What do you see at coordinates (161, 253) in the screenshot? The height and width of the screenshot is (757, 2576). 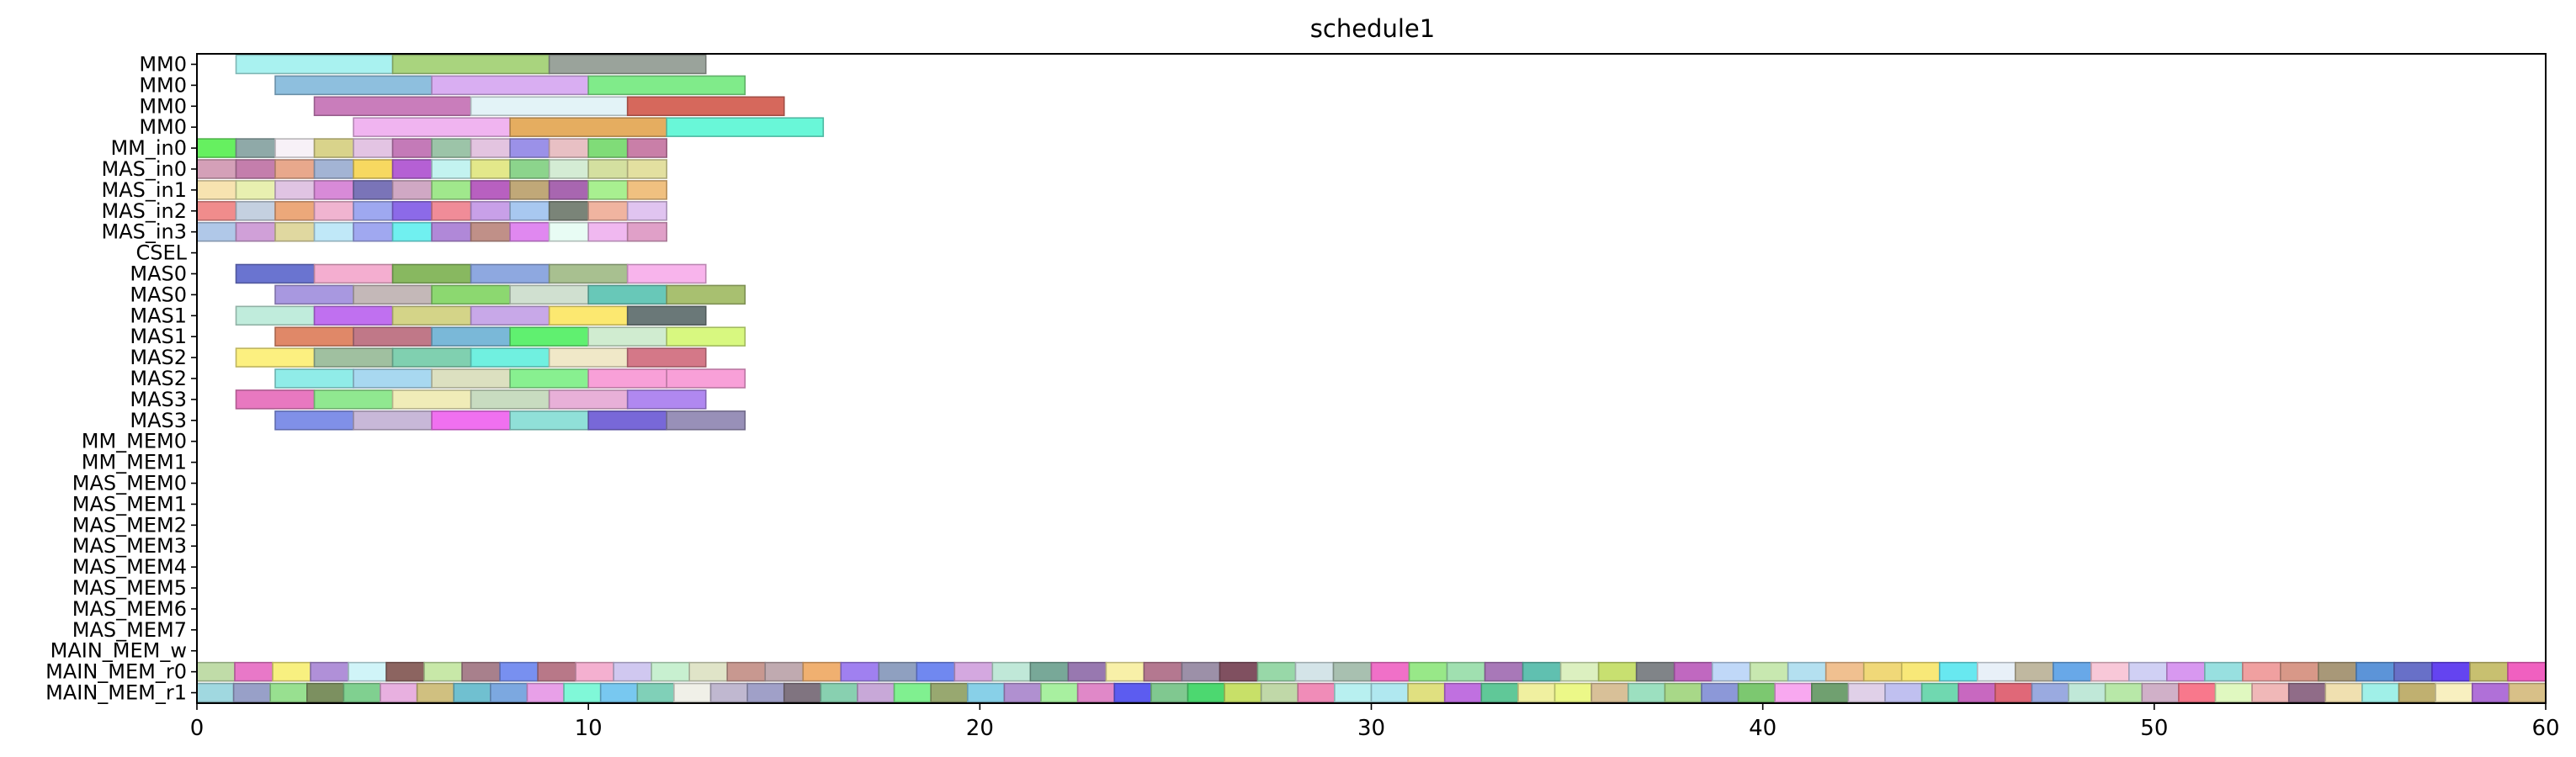 I see `y-tick-label: CSEL` at bounding box center [161, 253].